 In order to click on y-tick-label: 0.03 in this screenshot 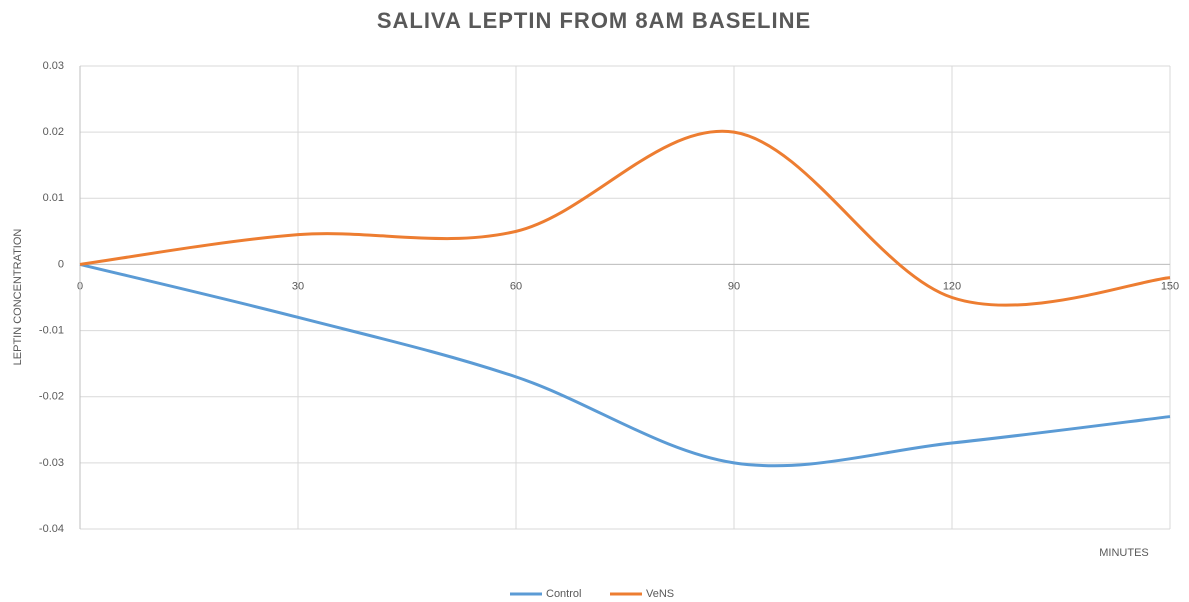, I will do `click(53, 66)`.